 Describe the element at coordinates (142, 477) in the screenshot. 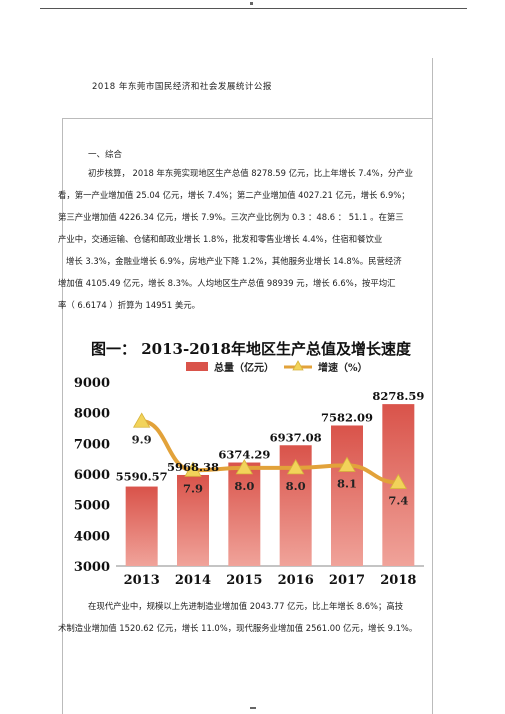

I see `bar-value-label: 5590.57` at that location.